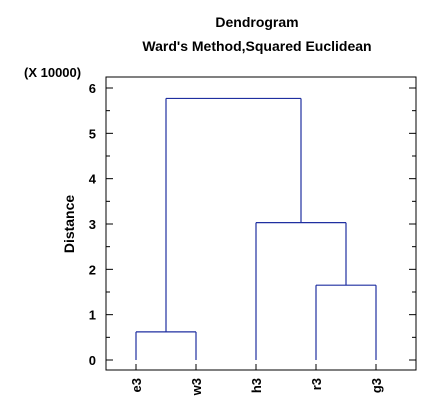 The width and height of the screenshot is (435, 410). I want to click on y-tick-label: 4, so click(93, 179).